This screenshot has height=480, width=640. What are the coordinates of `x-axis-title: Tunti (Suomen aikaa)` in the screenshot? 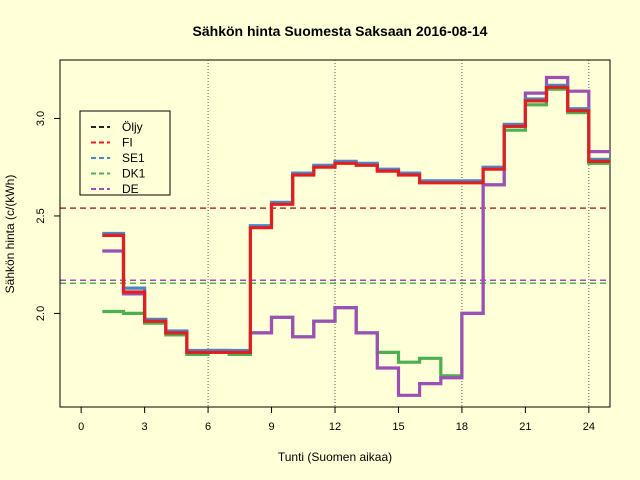 It's located at (335, 457).